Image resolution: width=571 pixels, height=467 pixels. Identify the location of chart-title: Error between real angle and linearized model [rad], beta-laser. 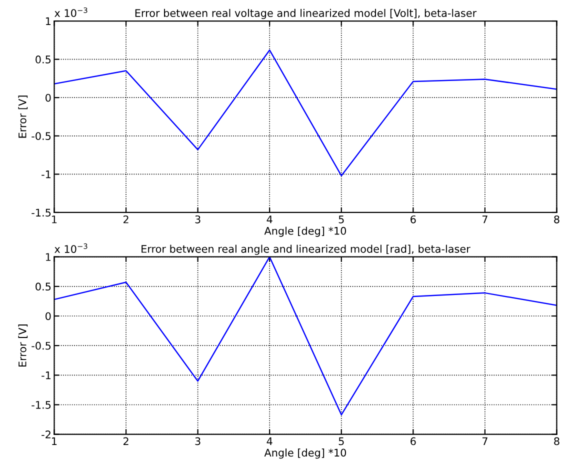
(306, 249).